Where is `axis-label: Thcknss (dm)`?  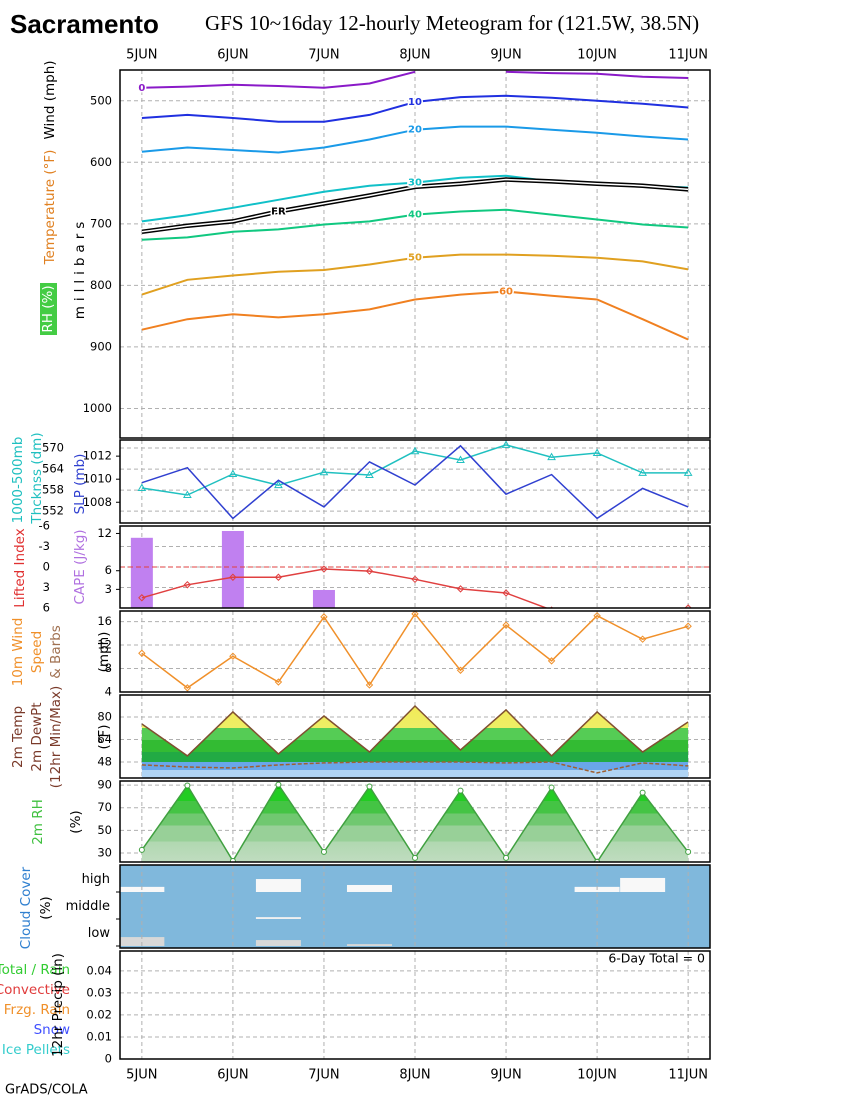
axis-label: Thcknss (dm) is located at coordinates (37, 478).